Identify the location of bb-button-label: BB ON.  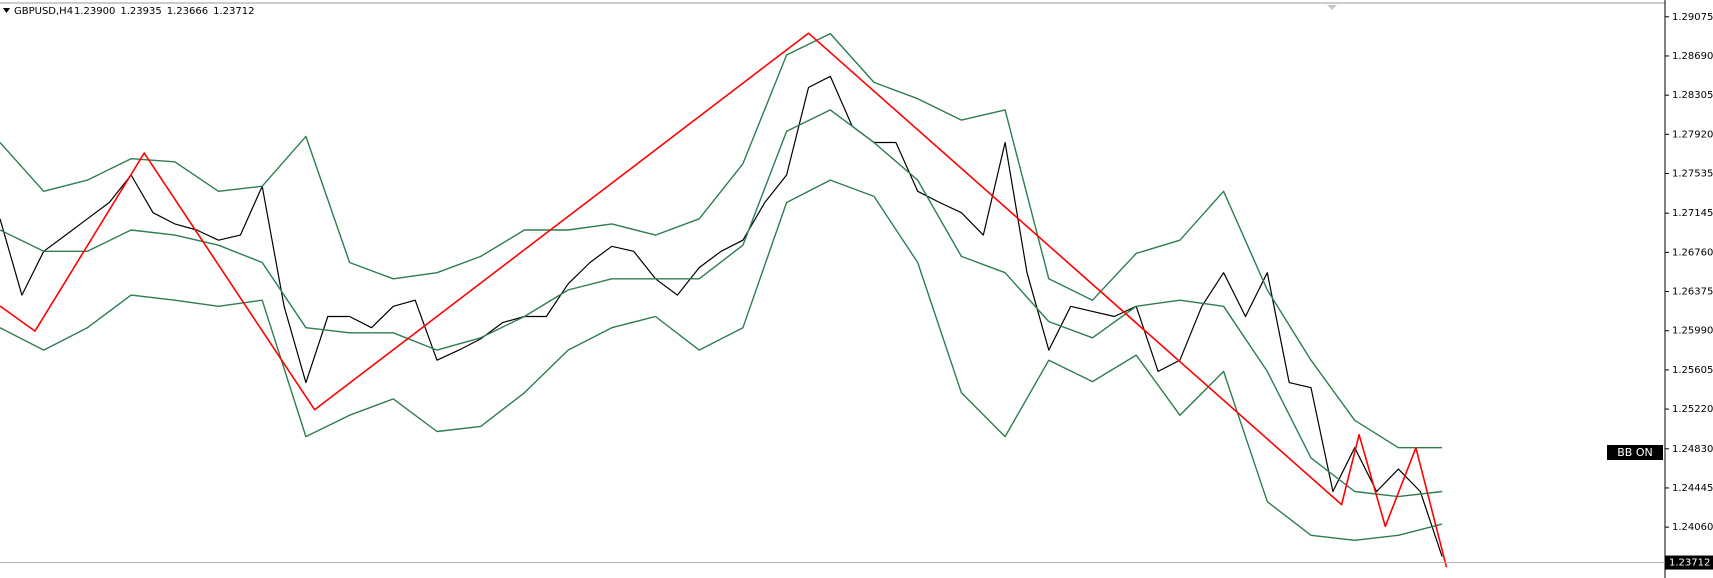
(1634, 452).